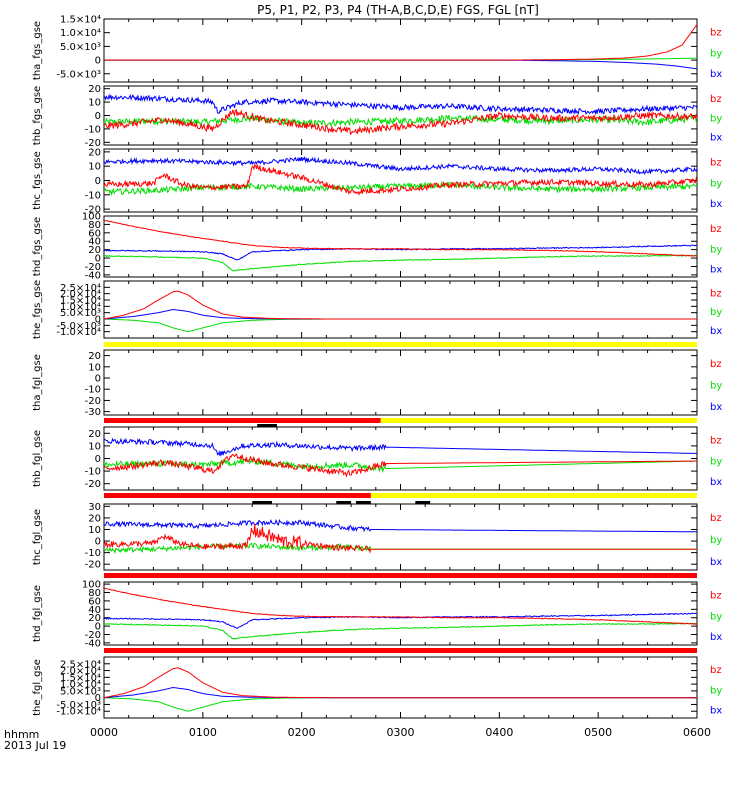 This screenshot has height=805, width=750. What do you see at coordinates (80, 678) in the screenshot?
I see `y-tick-label: 1.5×10⁴` at bounding box center [80, 678].